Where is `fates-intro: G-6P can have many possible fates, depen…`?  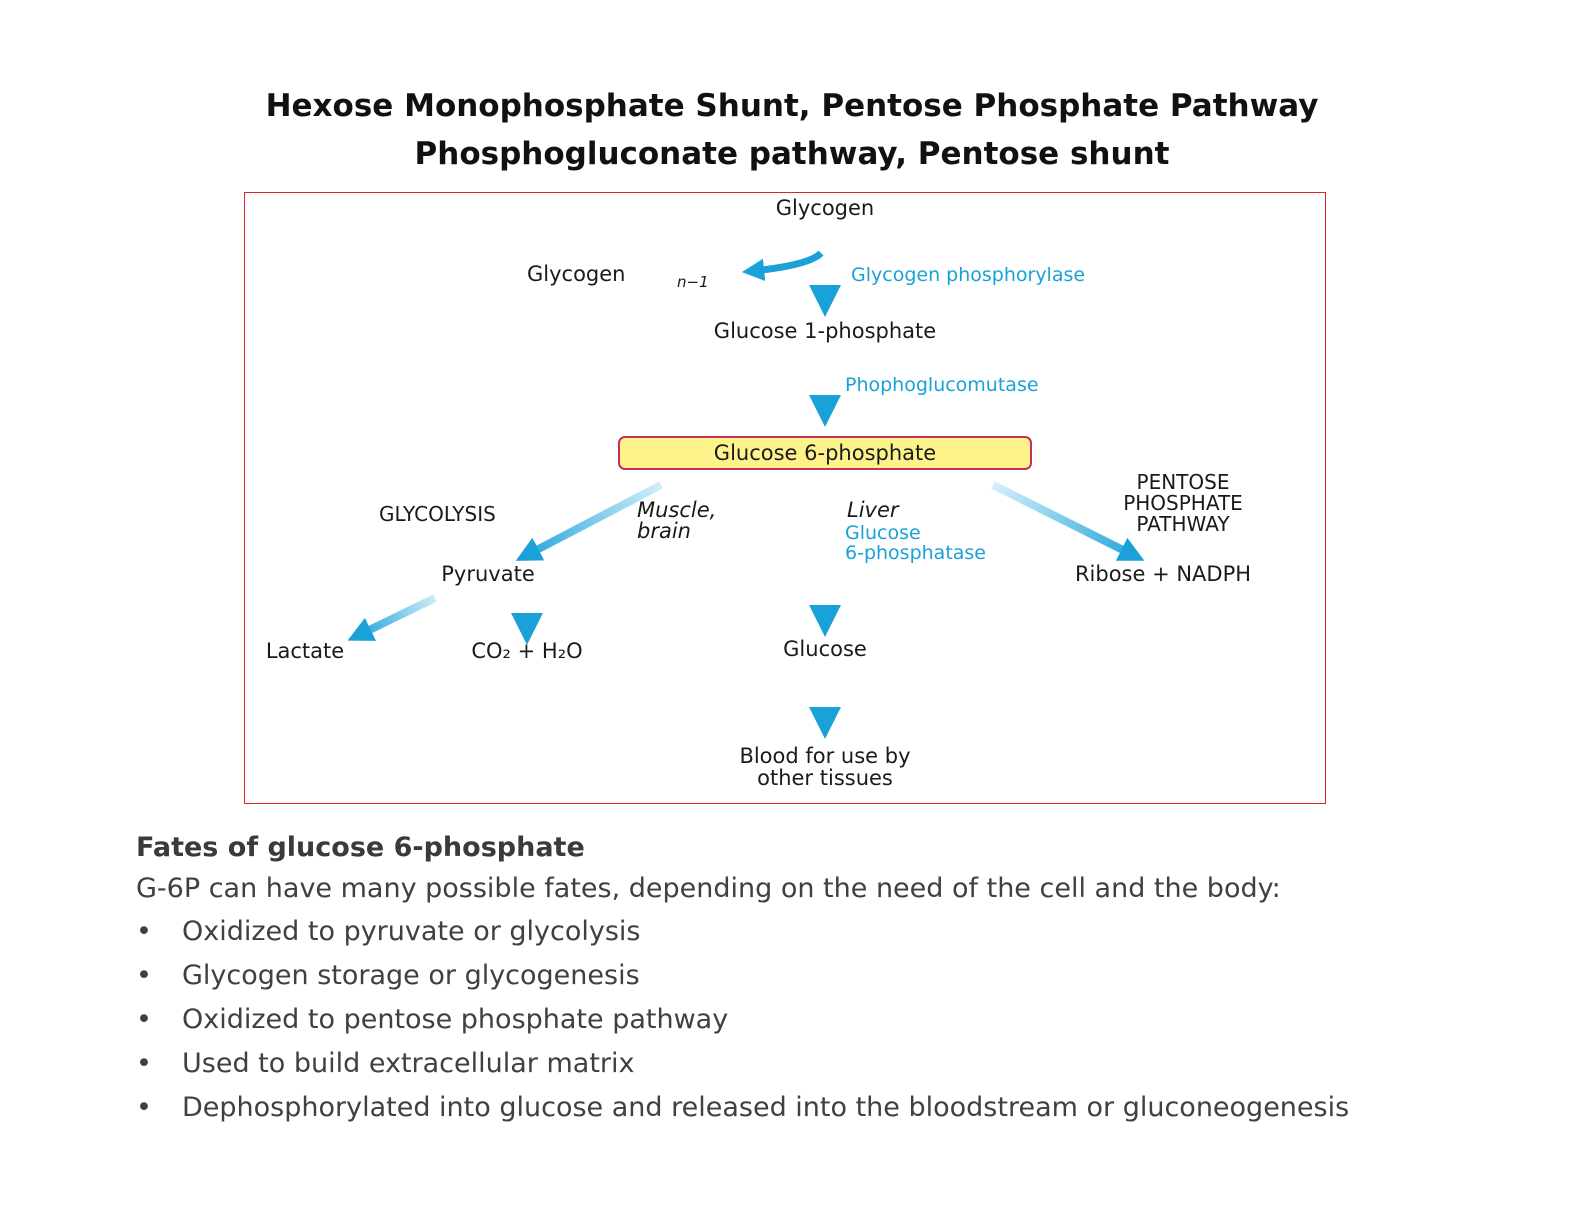
fates-intro: G-6P can have many possible fates, depen… is located at coordinates (708, 888).